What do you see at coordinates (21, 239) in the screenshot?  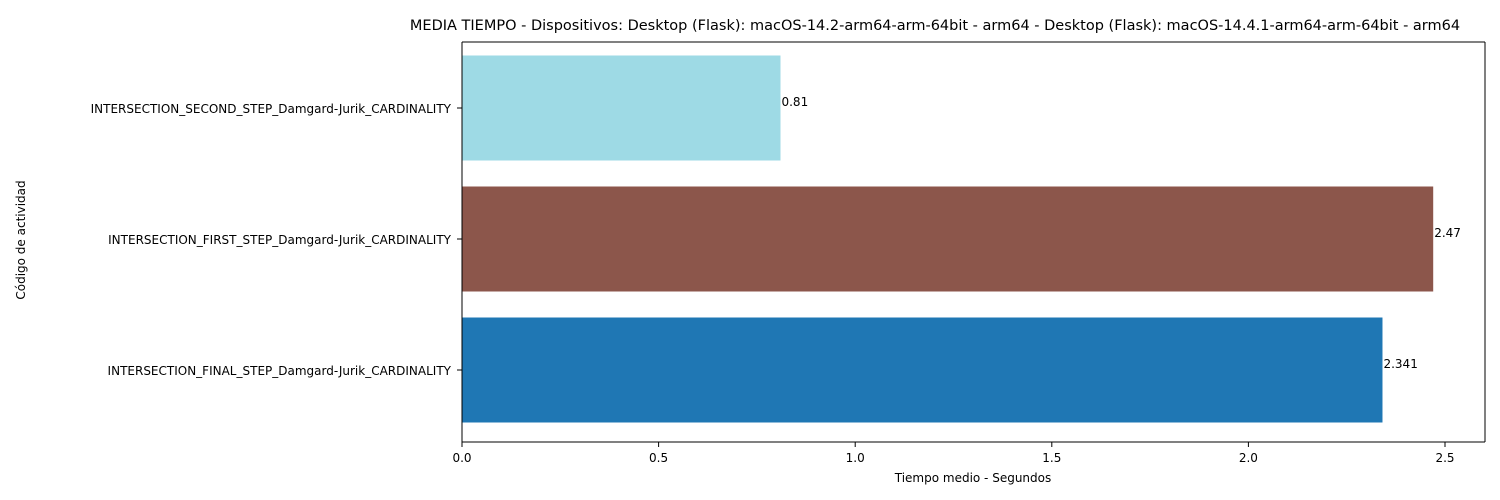 I see `y-axis-label: Código de actividad` at bounding box center [21, 239].